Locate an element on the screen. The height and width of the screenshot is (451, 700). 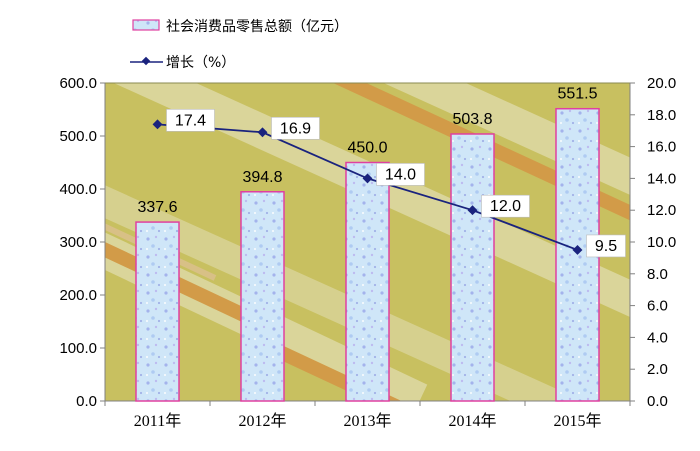
right-tick-label: 12.0 is located at coordinates (661, 210).